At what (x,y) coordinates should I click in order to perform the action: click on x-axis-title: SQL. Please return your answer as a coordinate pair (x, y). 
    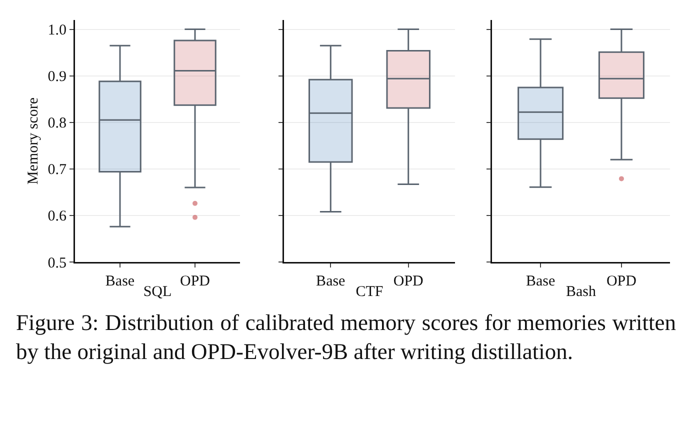
    Looking at the image, I should click on (157, 292).